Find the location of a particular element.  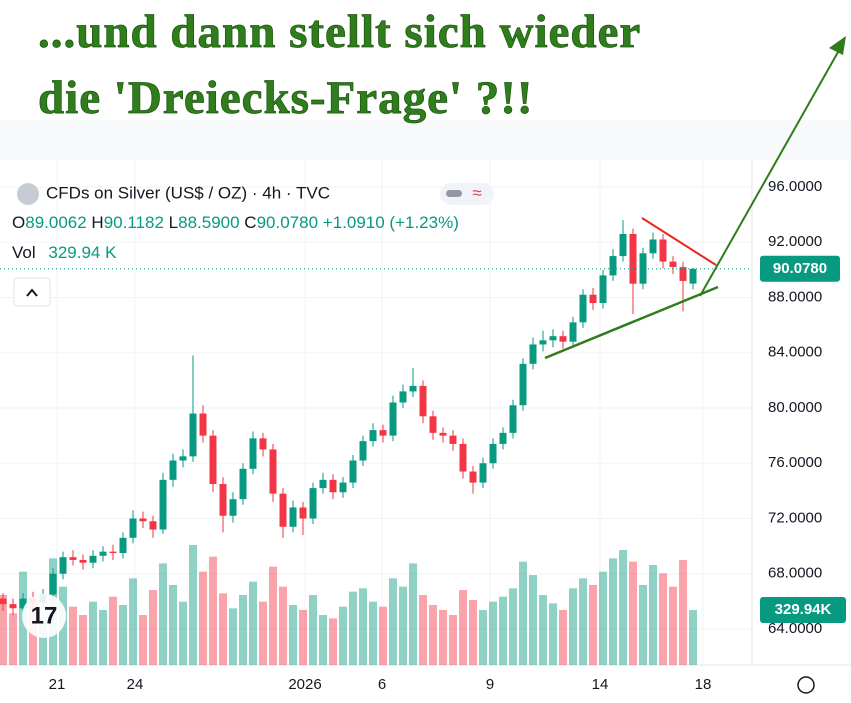

volume-header: Vol 329.94 K is located at coordinates (64, 252).